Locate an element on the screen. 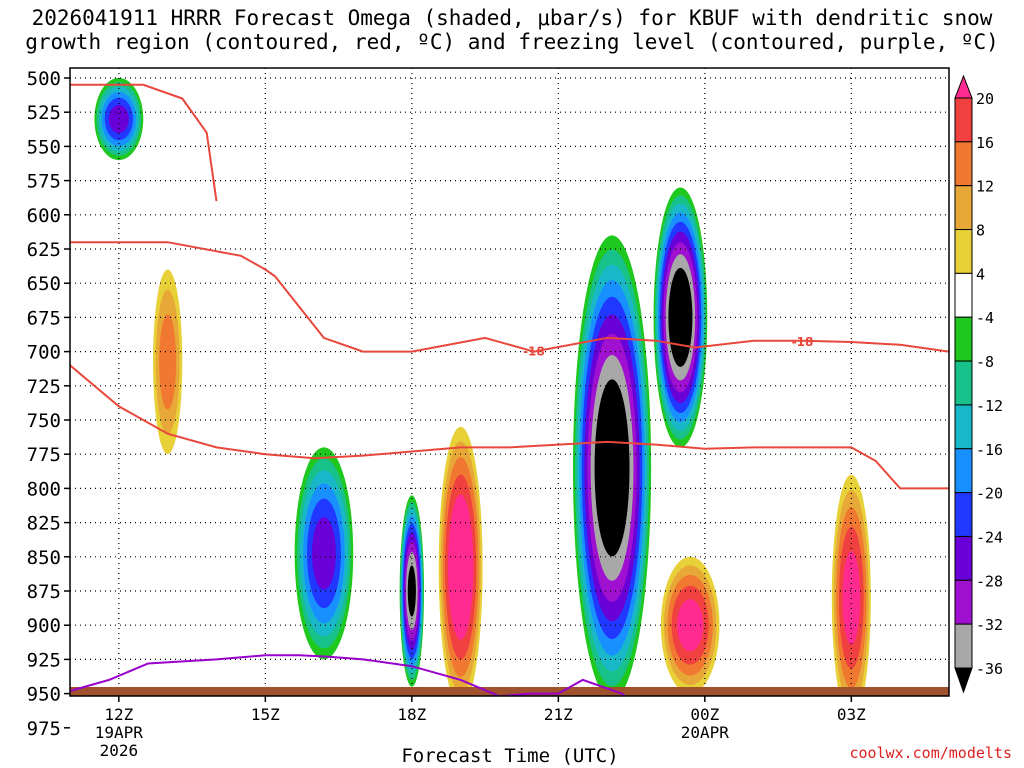 The height and width of the screenshot is (768, 1024). colorbar-label: -20 is located at coordinates (989, 494).